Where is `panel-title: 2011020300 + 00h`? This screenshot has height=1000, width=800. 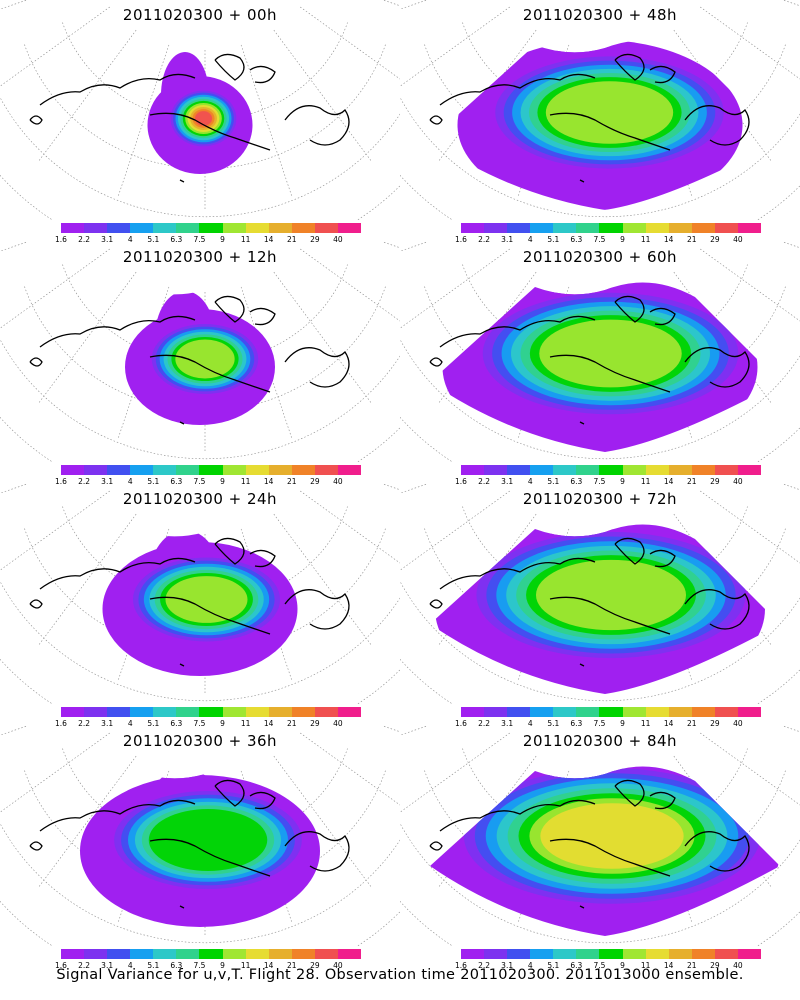
panel-title: 2011020300 + 00h is located at coordinates (200, 15).